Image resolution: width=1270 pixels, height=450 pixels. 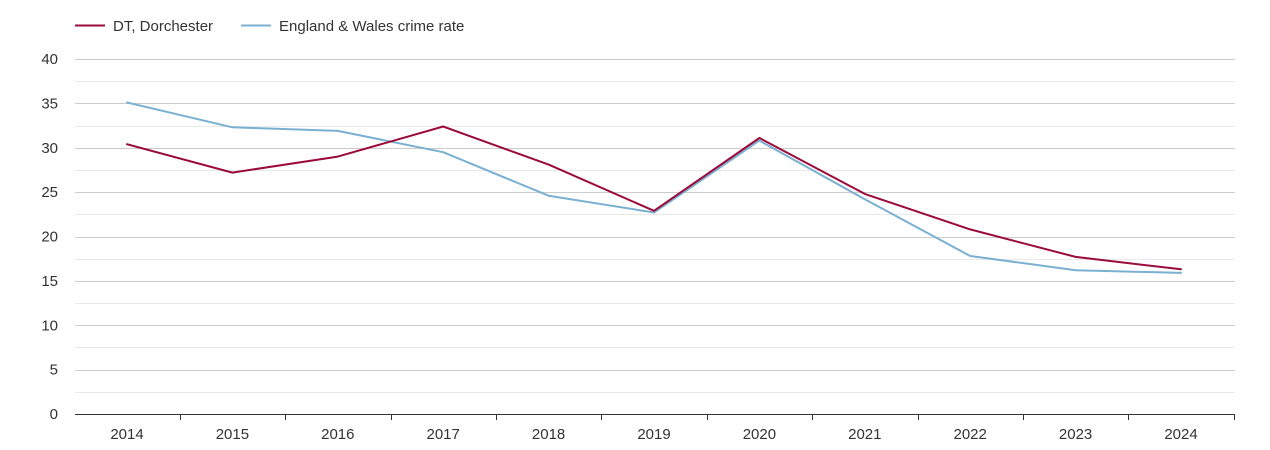 I want to click on x-tick-label: 2015, so click(x=232, y=434).